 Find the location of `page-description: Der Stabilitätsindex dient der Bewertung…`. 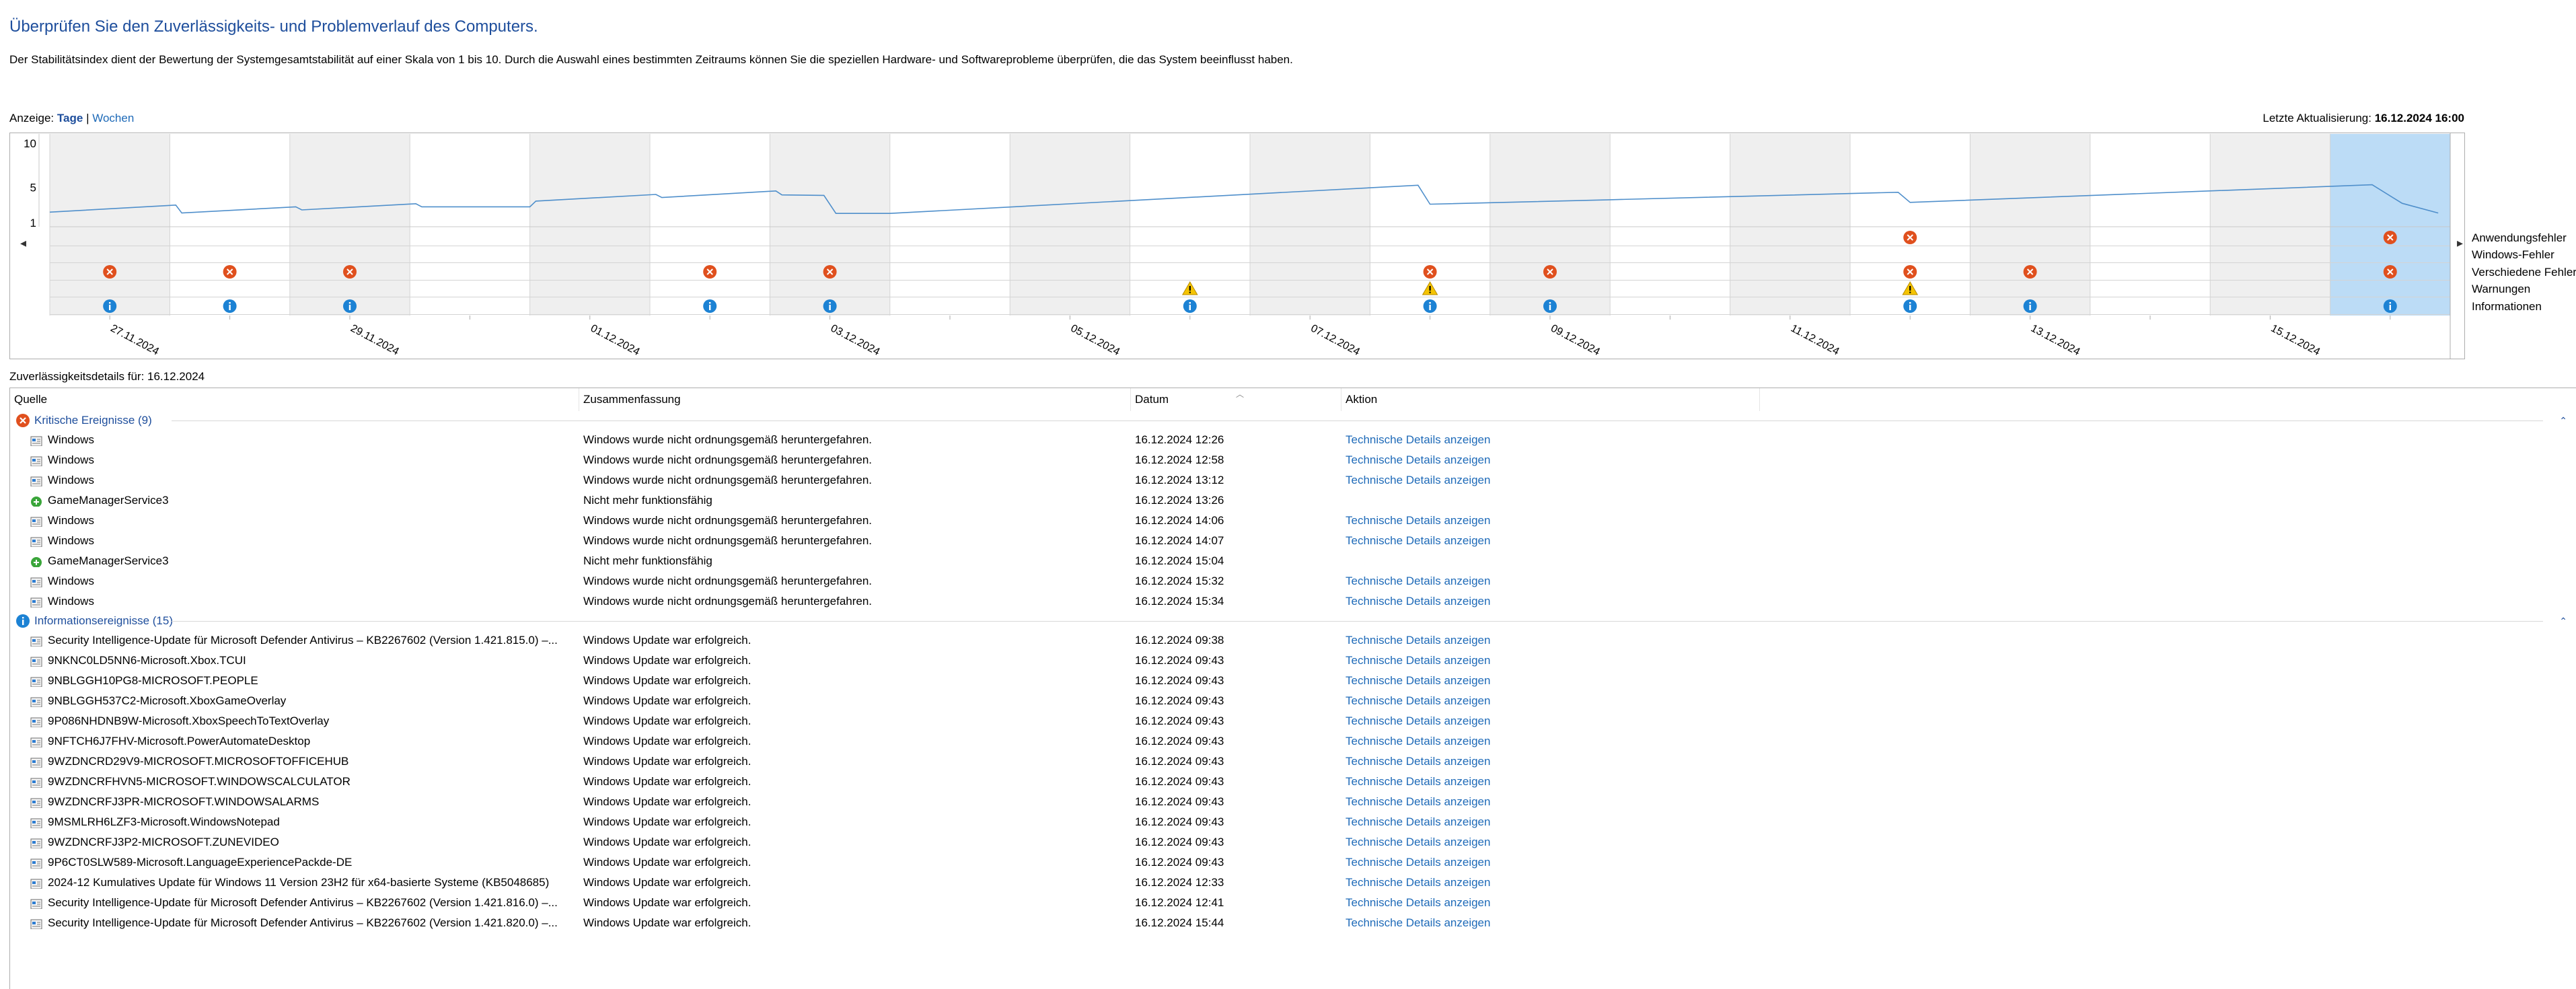

page-description: Der Stabilitätsindex dient der Bewertung… is located at coordinates (651, 60).